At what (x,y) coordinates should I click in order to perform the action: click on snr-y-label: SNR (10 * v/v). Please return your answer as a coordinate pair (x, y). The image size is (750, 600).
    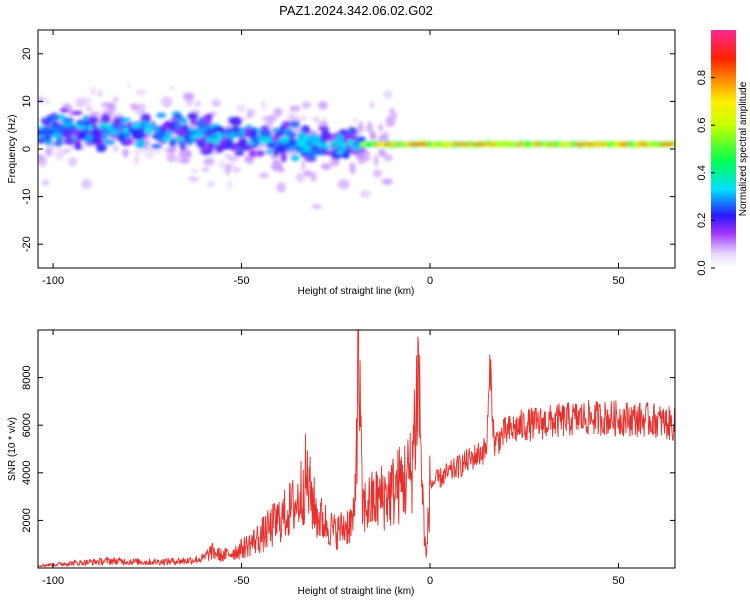
    Looking at the image, I should click on (12, 449).